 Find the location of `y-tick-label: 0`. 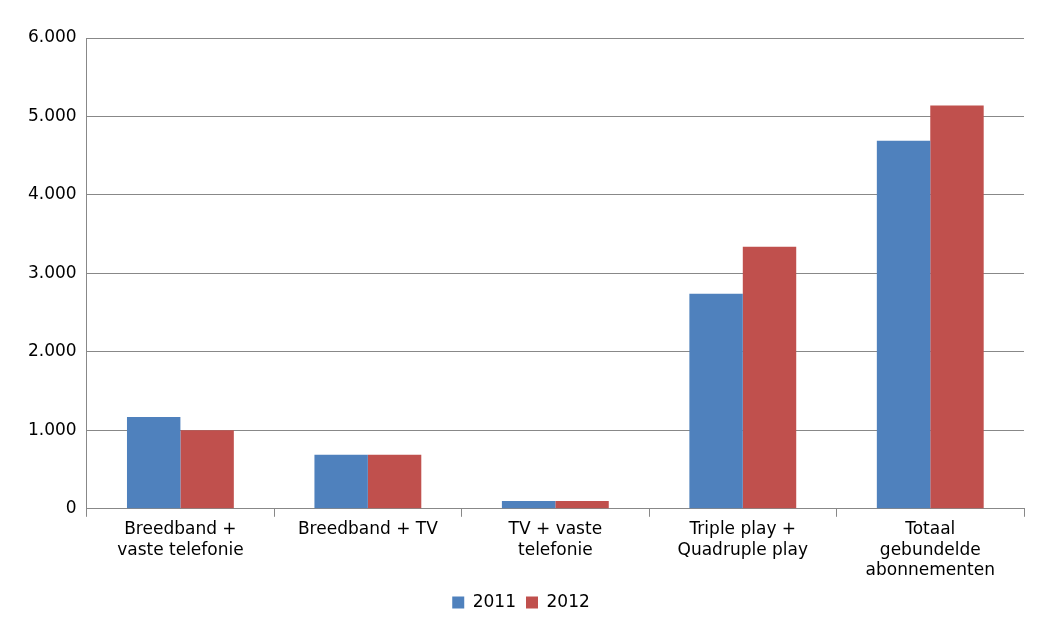

y-tick-label: 0 is located at coordinates (71, 507).